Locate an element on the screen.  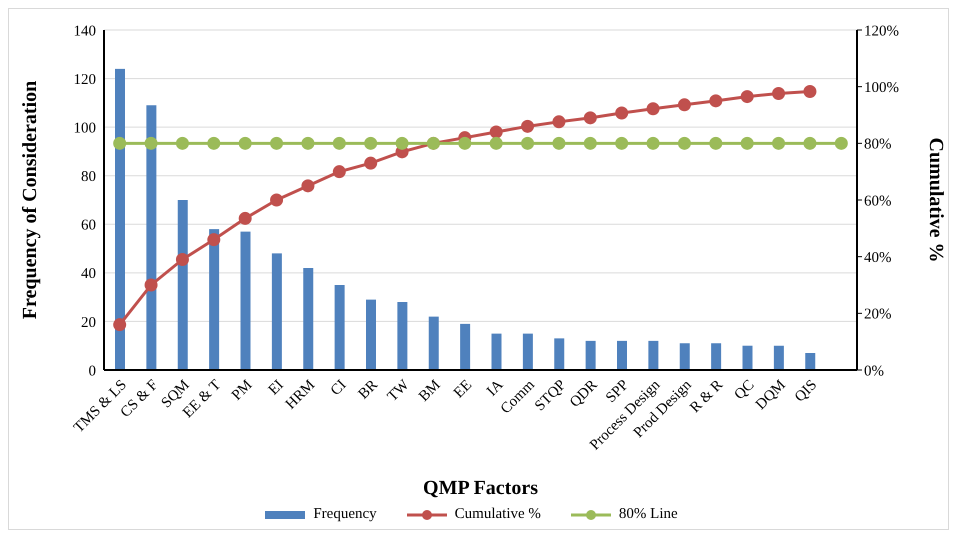
x-tick-label: EE is located at coordinates (463, 389).